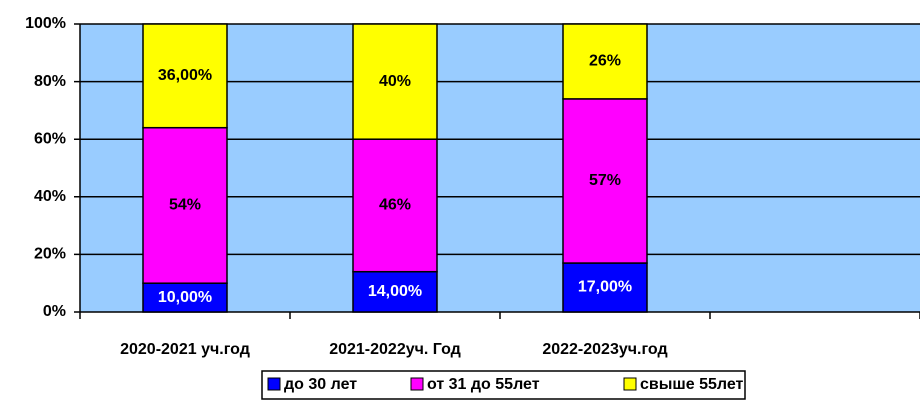 The height and width of the screenshot is (403, 920). I want to click on legend-box, so click(503, 385).